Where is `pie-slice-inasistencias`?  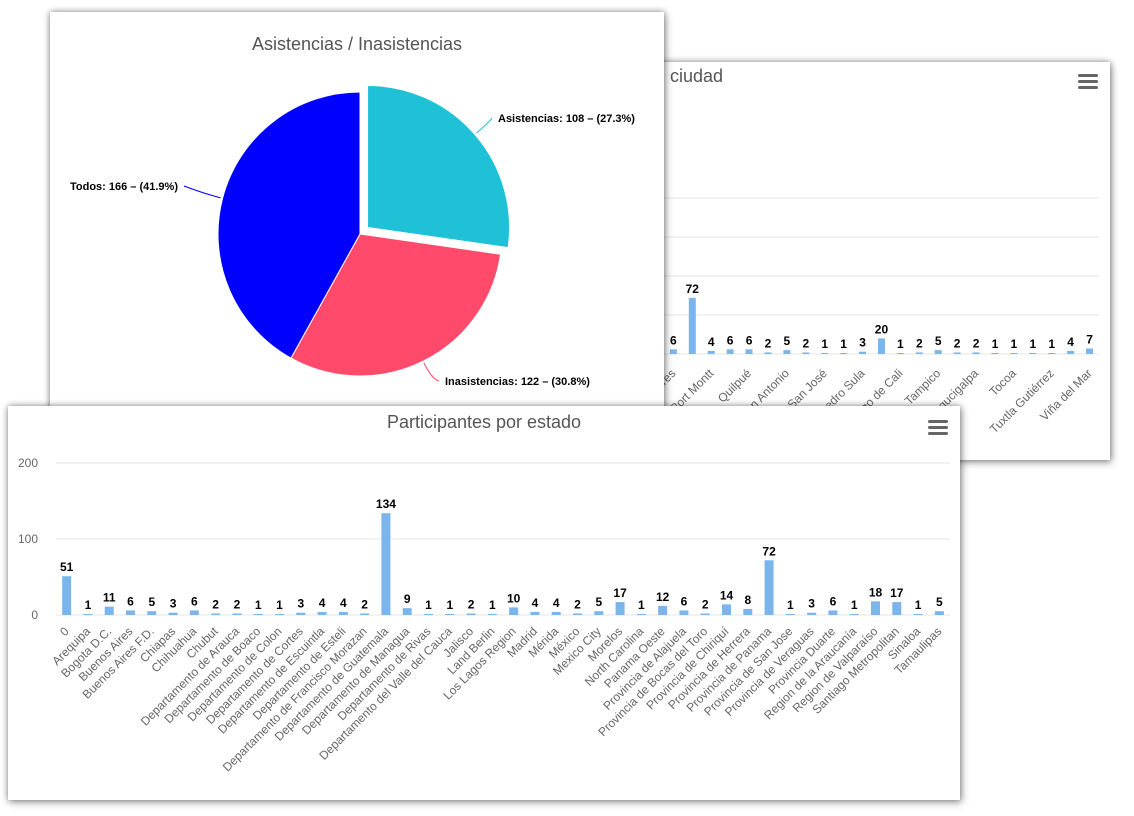 pie-slice-inasistencias is located at coordinates (396, 305).